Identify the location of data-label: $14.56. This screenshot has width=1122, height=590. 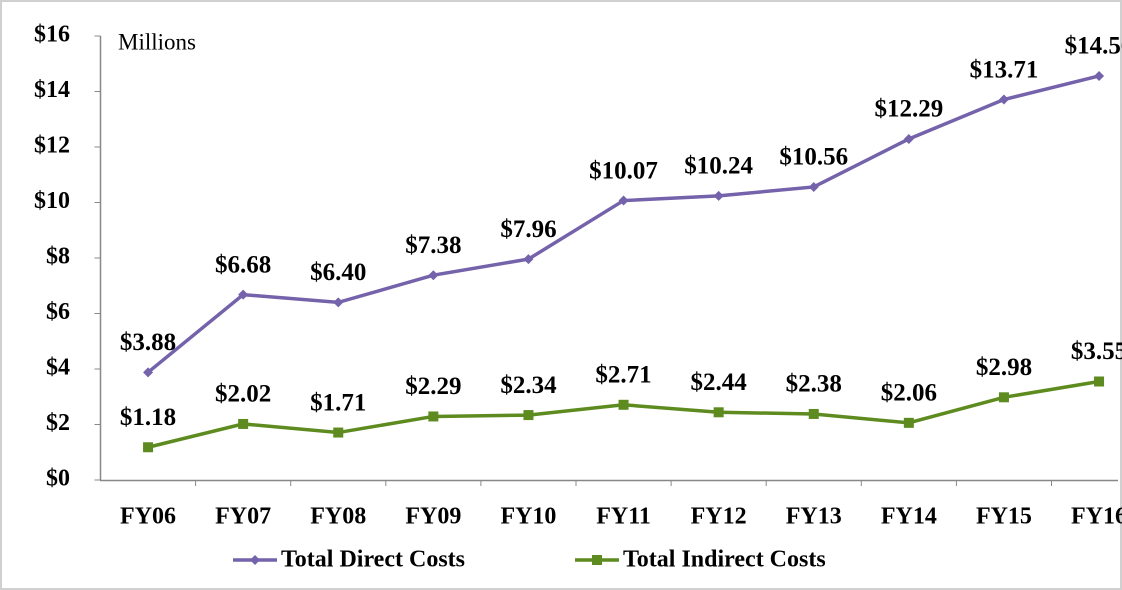
(1093, 46).